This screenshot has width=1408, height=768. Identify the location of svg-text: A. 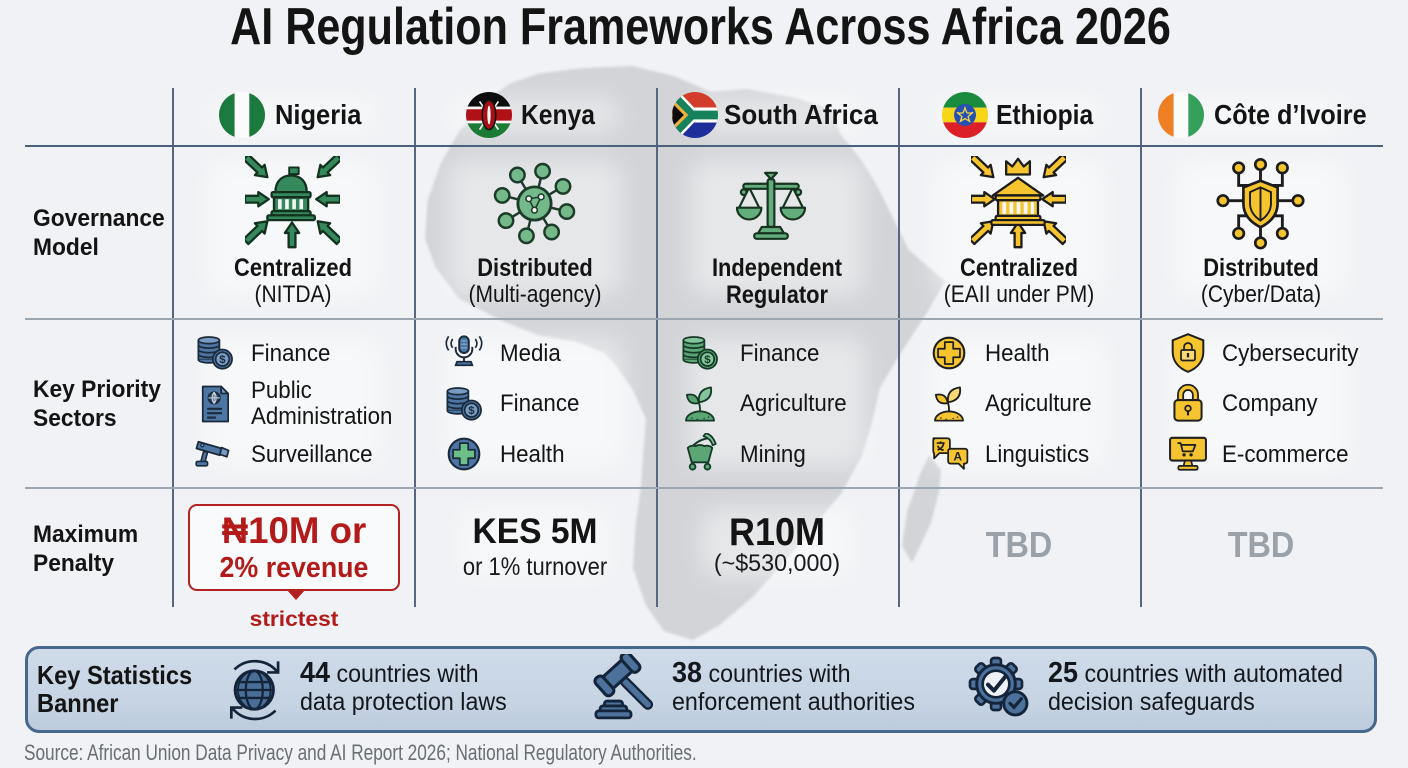
(957, 457).